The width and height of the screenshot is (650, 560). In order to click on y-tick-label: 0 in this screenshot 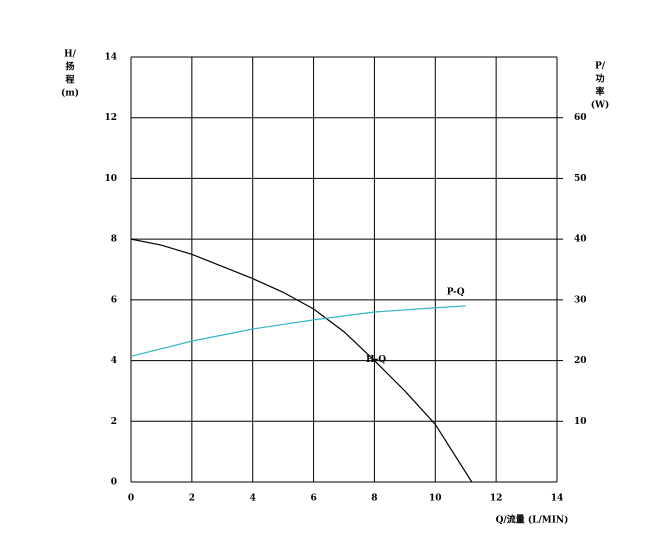, I will do `click(114, 483)`.